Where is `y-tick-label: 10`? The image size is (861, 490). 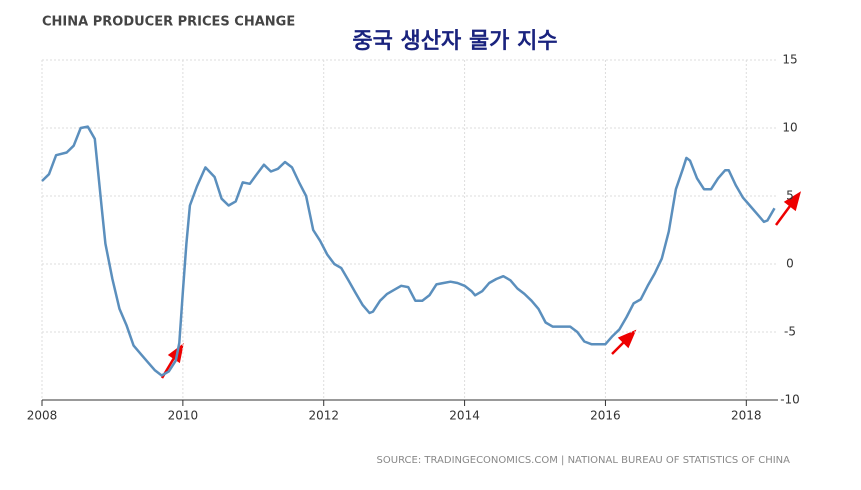
y-tick-label: 10 is located at coordinates (789, 128).